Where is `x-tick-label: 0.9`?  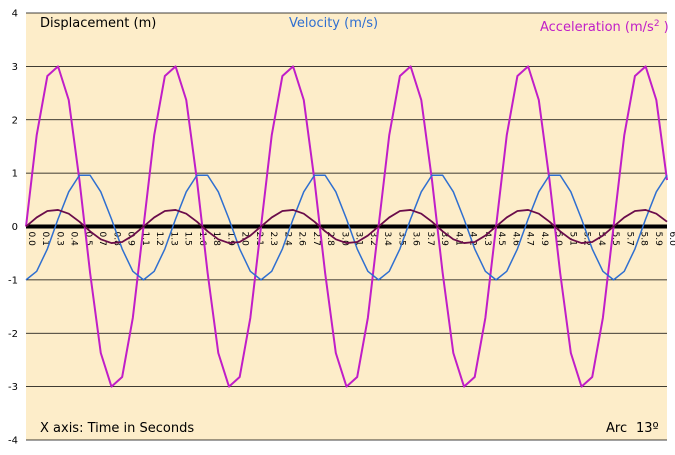 x-tick-label: 0.9 is located at coordinates (131, 239).